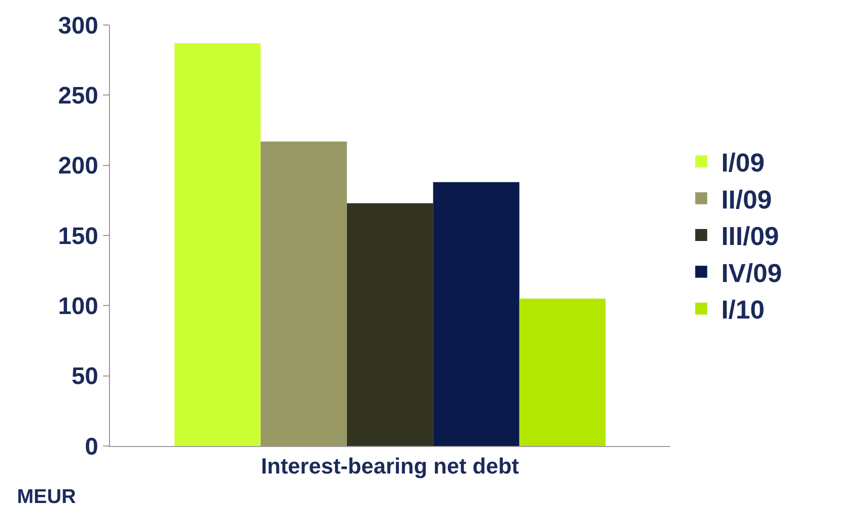 This screenshot has width=846, height=517. What do you see at coordinates (91, 446) in the screenshot?
I see `y-tick-label: 0` at bounding box center [91, 446].